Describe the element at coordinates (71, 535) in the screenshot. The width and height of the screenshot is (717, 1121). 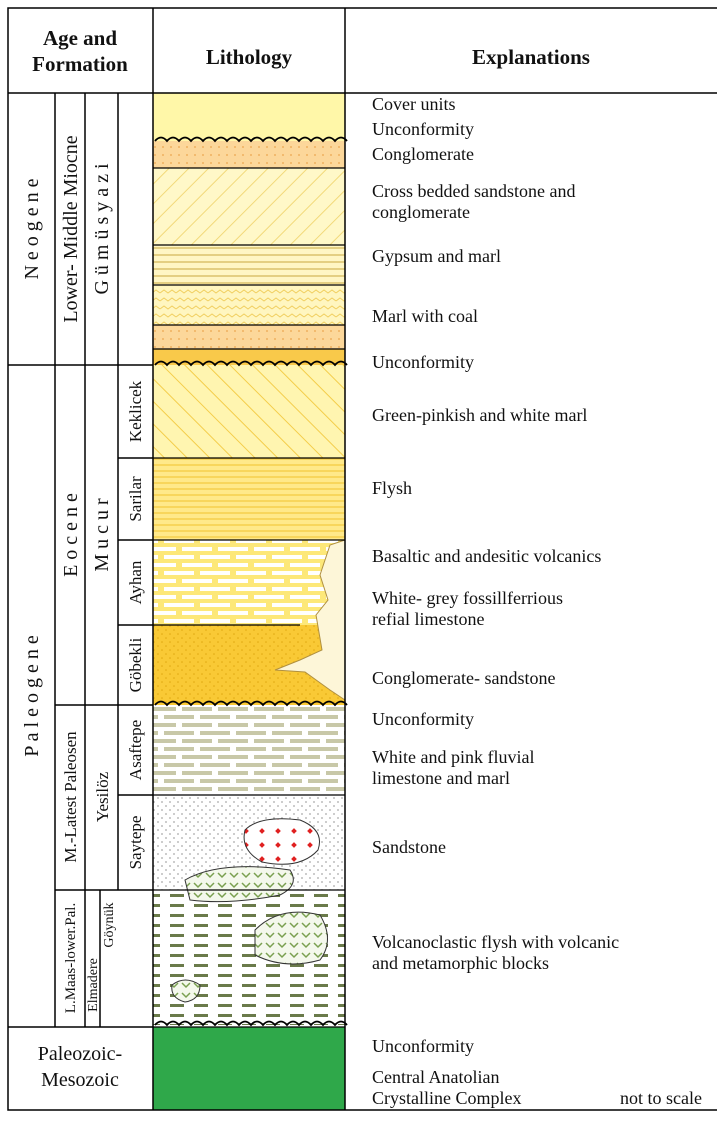
I see `epoch: E o c e n e` at that location.